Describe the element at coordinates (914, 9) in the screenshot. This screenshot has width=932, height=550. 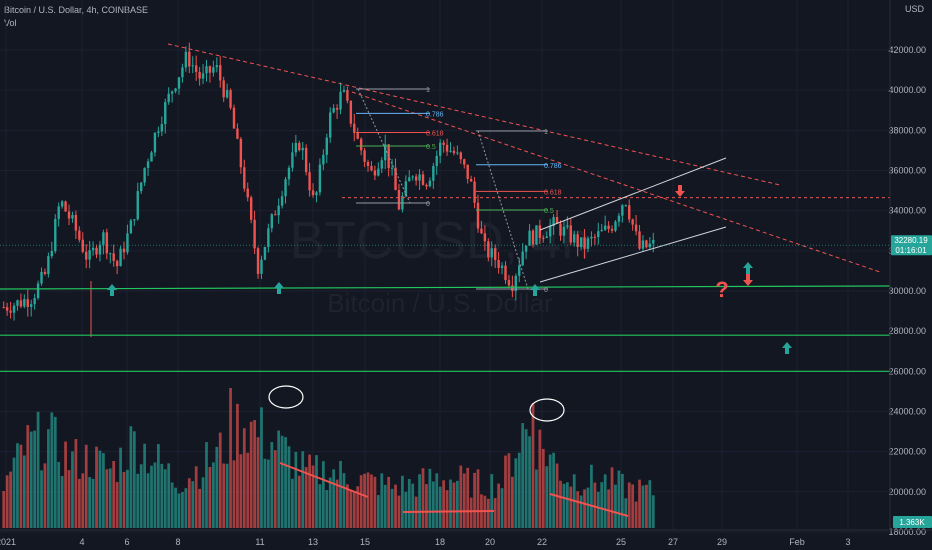
I see `currency-label: USD` at that location.